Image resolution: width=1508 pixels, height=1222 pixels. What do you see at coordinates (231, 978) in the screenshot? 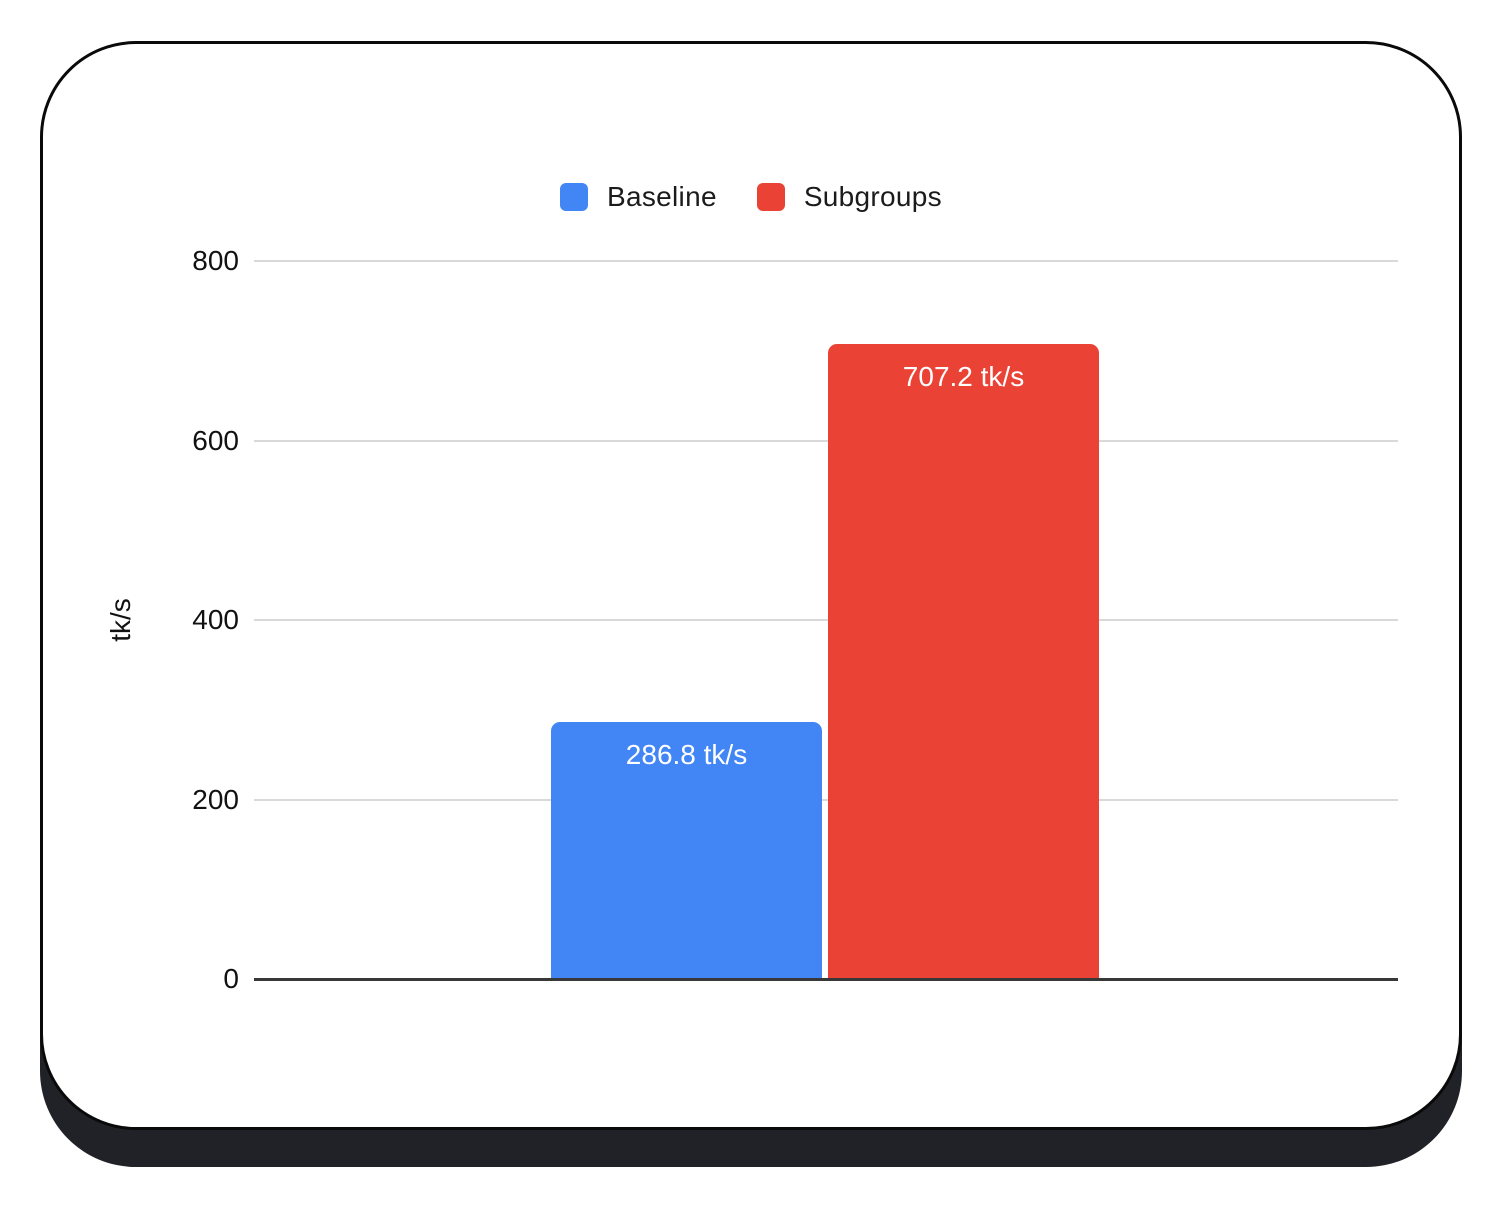
I see `y-tick-label-0: 0` at bounding box center [231, 978].